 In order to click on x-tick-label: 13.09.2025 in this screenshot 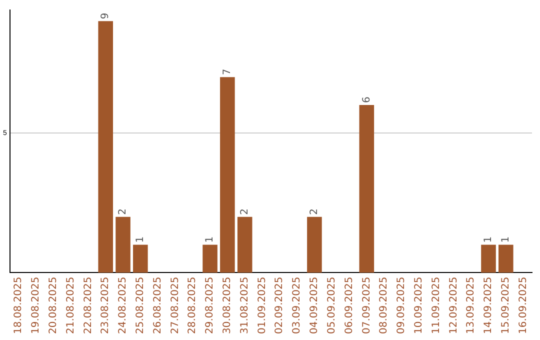, I will do `click(471, 305)`.